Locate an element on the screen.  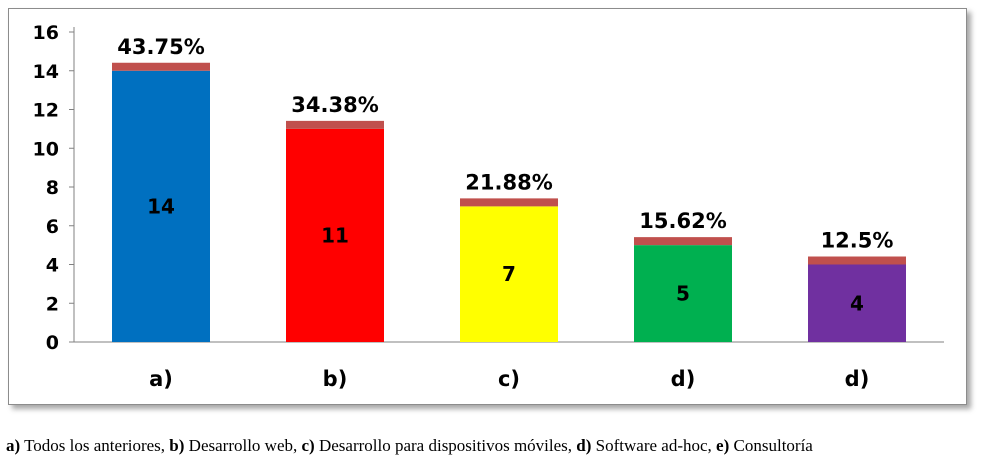
y-tick-label: 8 is located at coordinates (52, 188).